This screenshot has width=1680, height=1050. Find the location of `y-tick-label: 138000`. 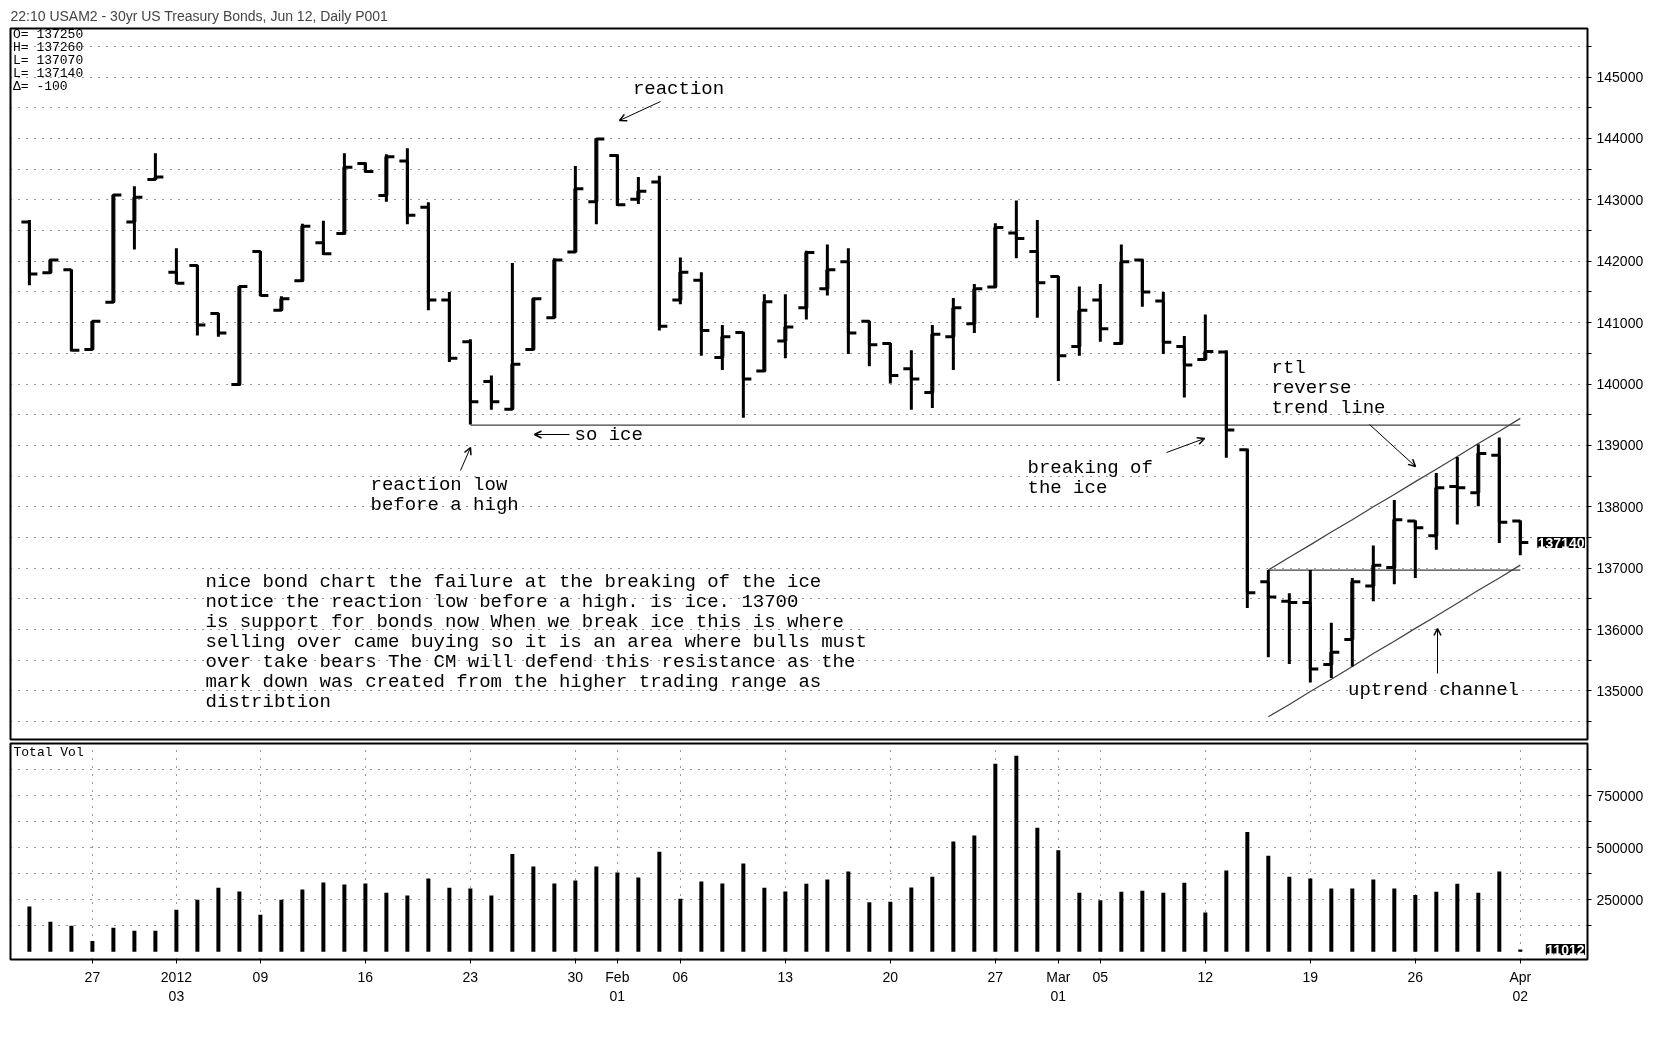

y-tick-label: 138000 is located at coordinates (1620, 506).